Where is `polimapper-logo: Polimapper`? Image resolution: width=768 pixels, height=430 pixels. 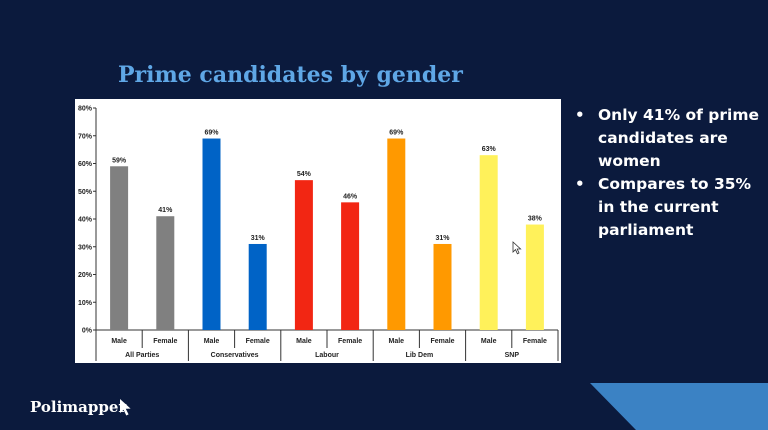 polimapper-logo: Polimapper is located at coordinates (78, 407).